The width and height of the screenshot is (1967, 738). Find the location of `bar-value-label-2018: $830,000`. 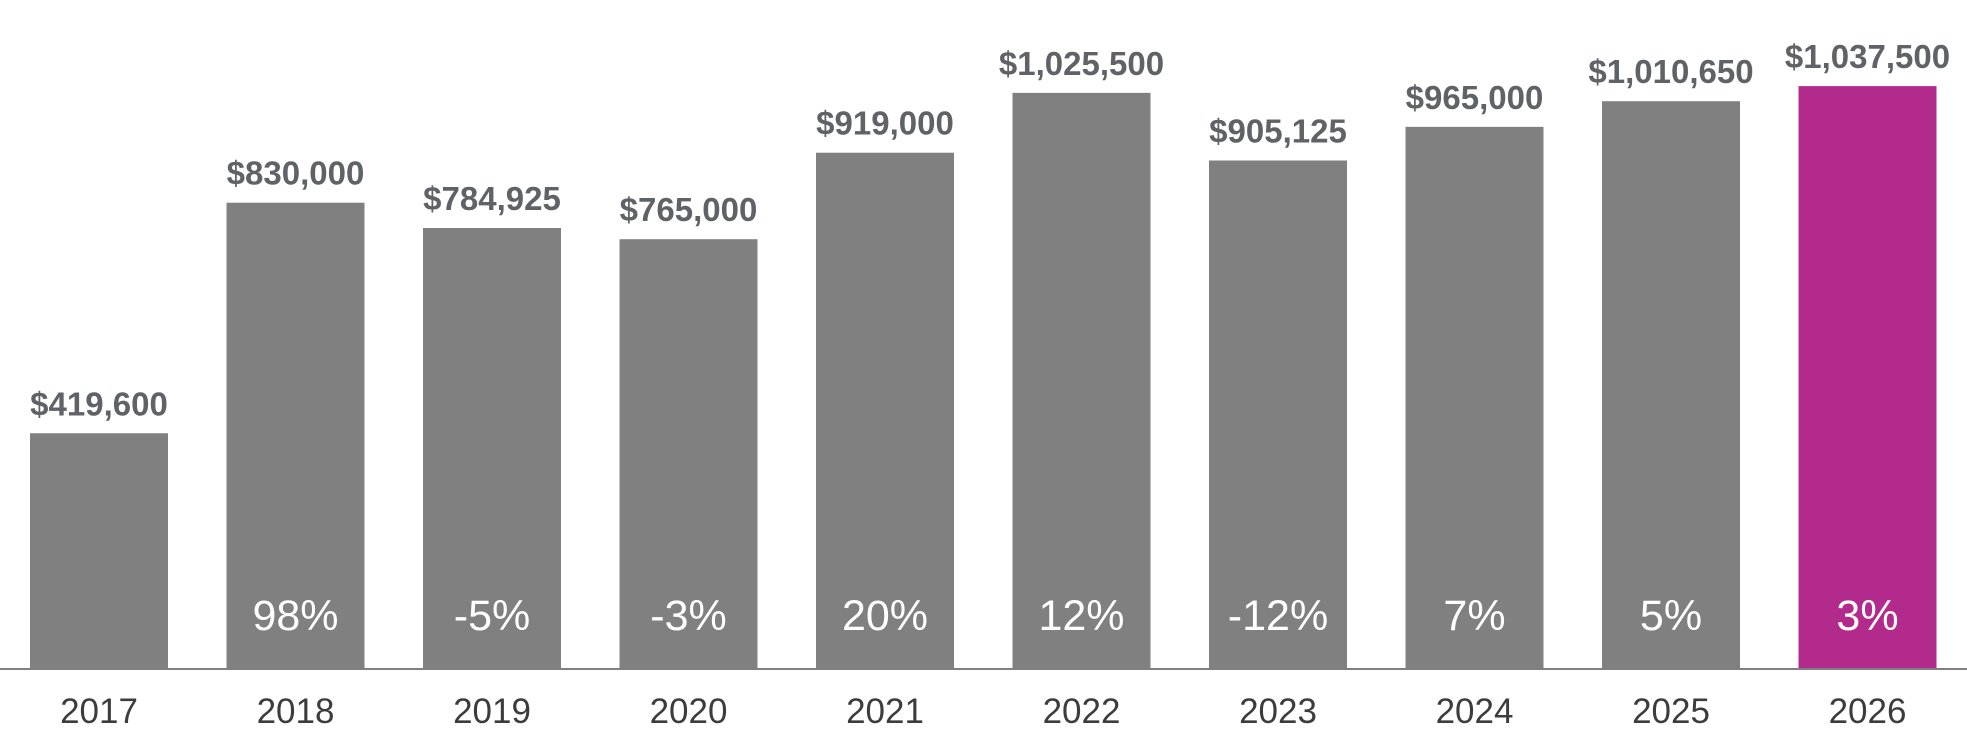

bar-value-label-2018: $830,000 is located at coordinates (296, 173).